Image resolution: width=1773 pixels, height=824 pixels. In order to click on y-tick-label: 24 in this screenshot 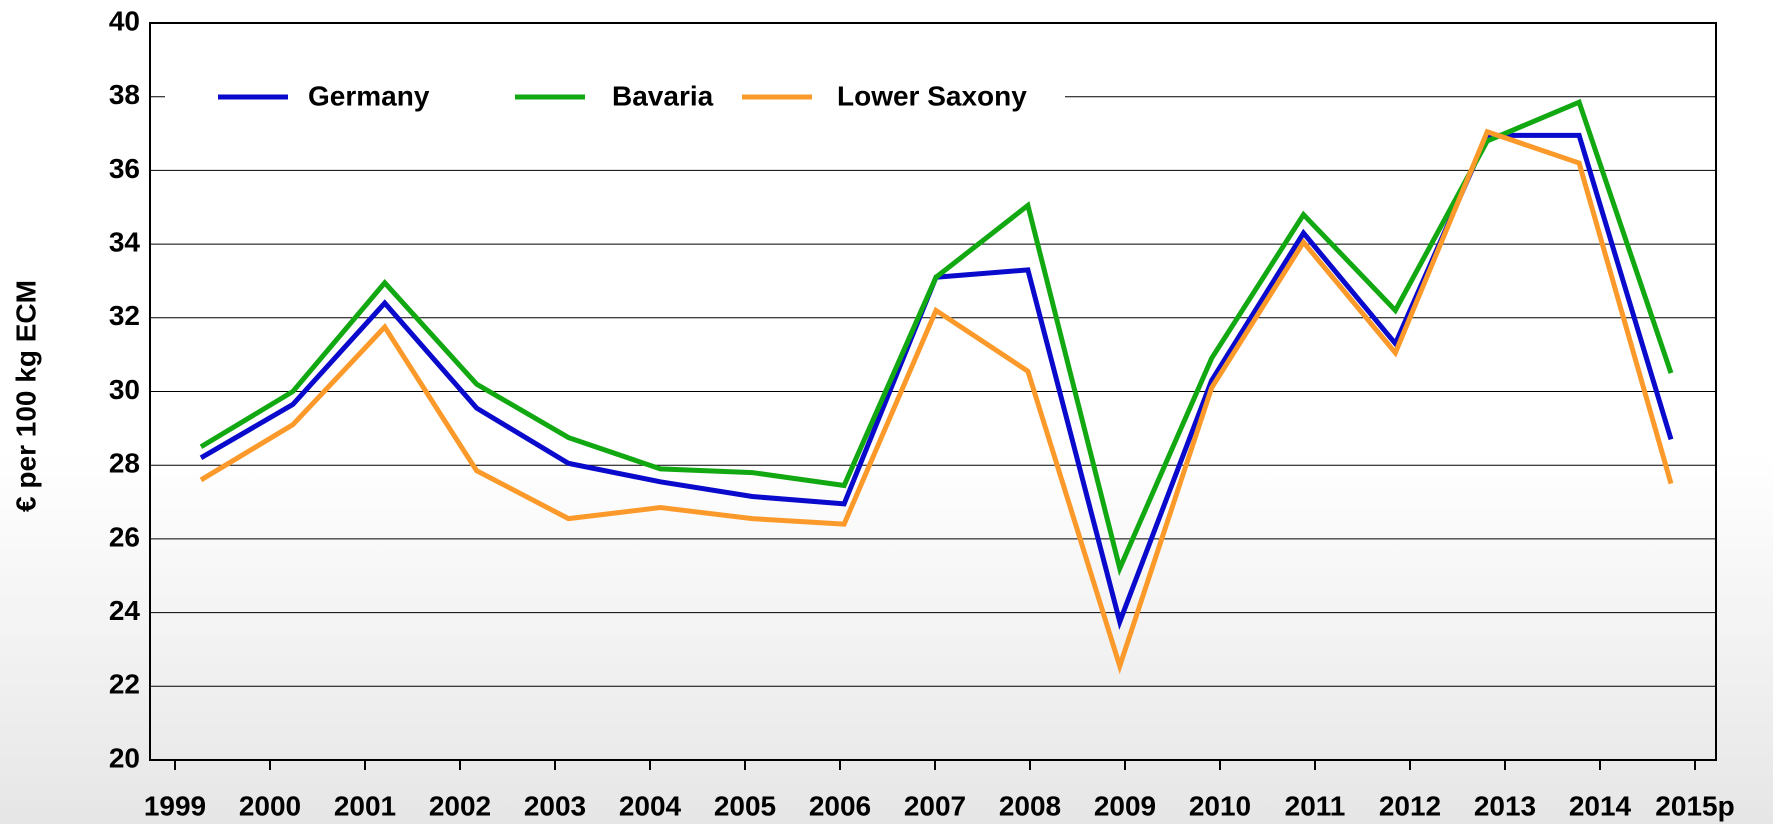, I will do `click(125, 610)`.